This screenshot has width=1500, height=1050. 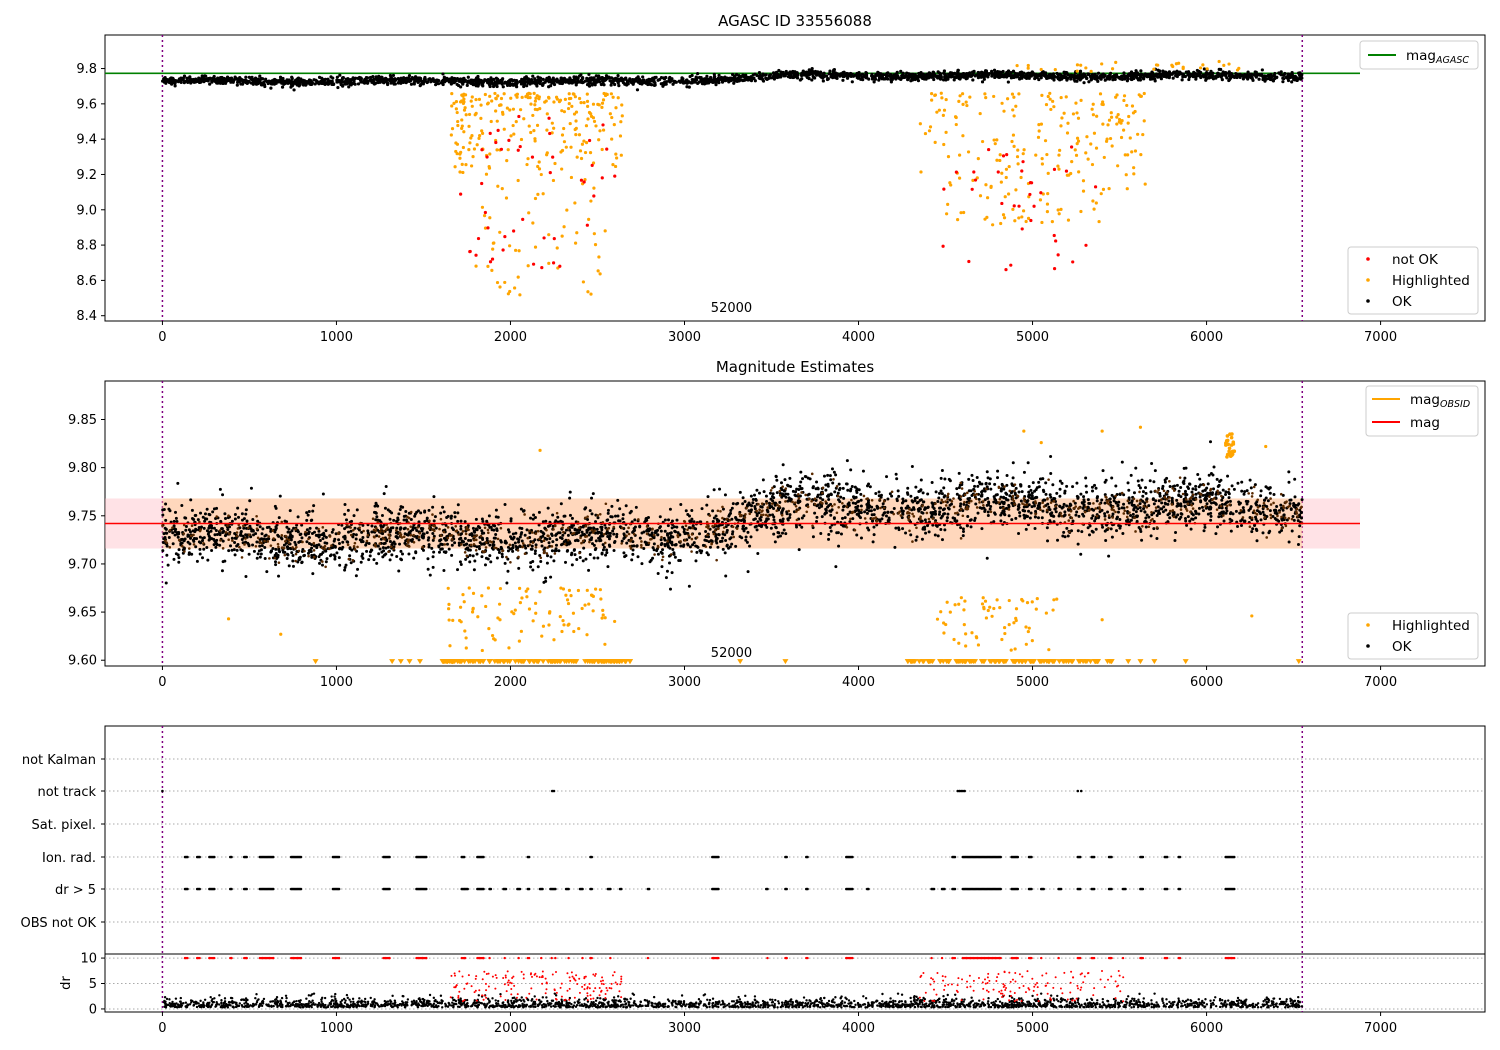 I want to click on x-tick-label: 1000, so click(x=336, y=682).